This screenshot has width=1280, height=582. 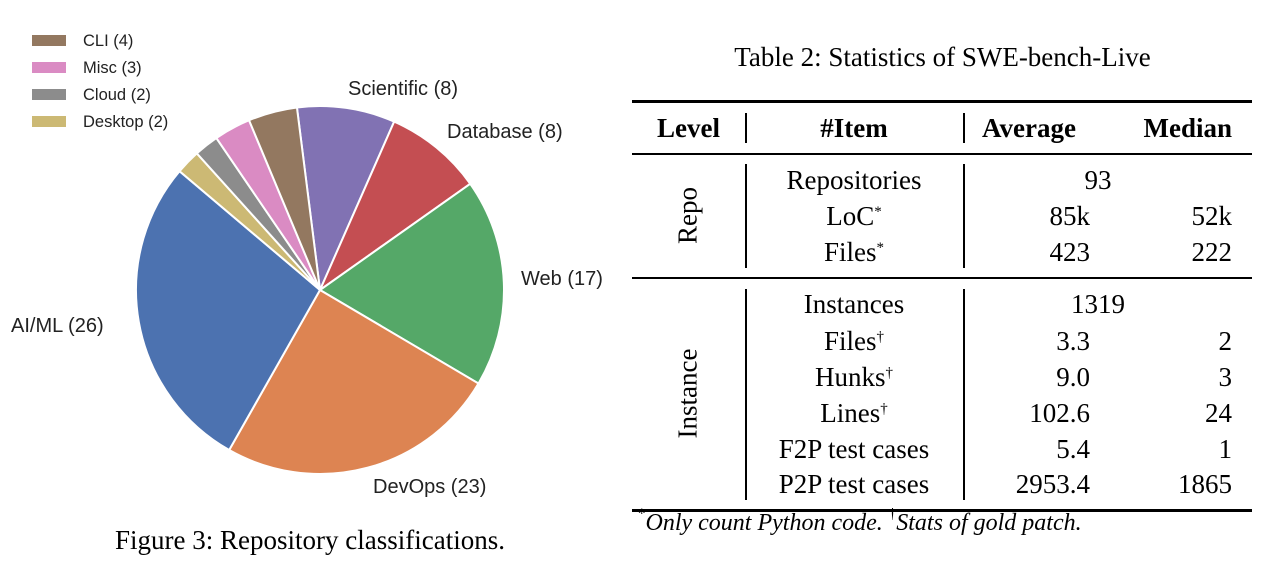 I want to click on pie-slice-devops, so click(x=353, y=381).